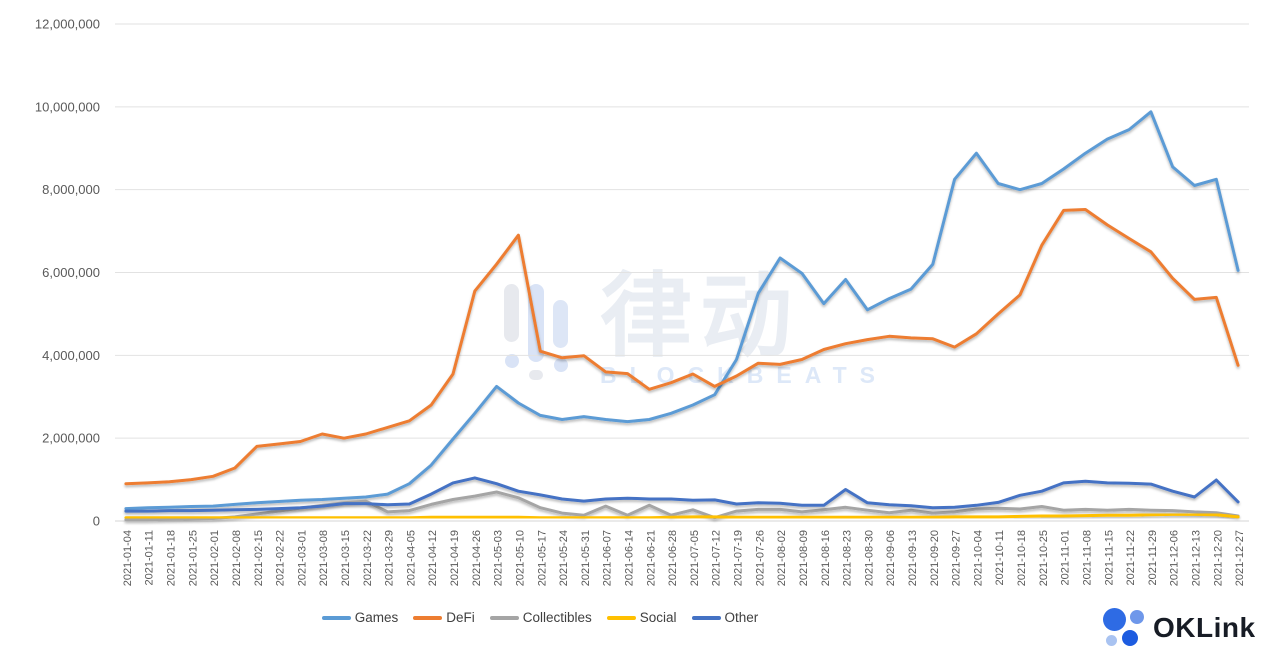  I want to click on series-line-social, so click(682, 516).